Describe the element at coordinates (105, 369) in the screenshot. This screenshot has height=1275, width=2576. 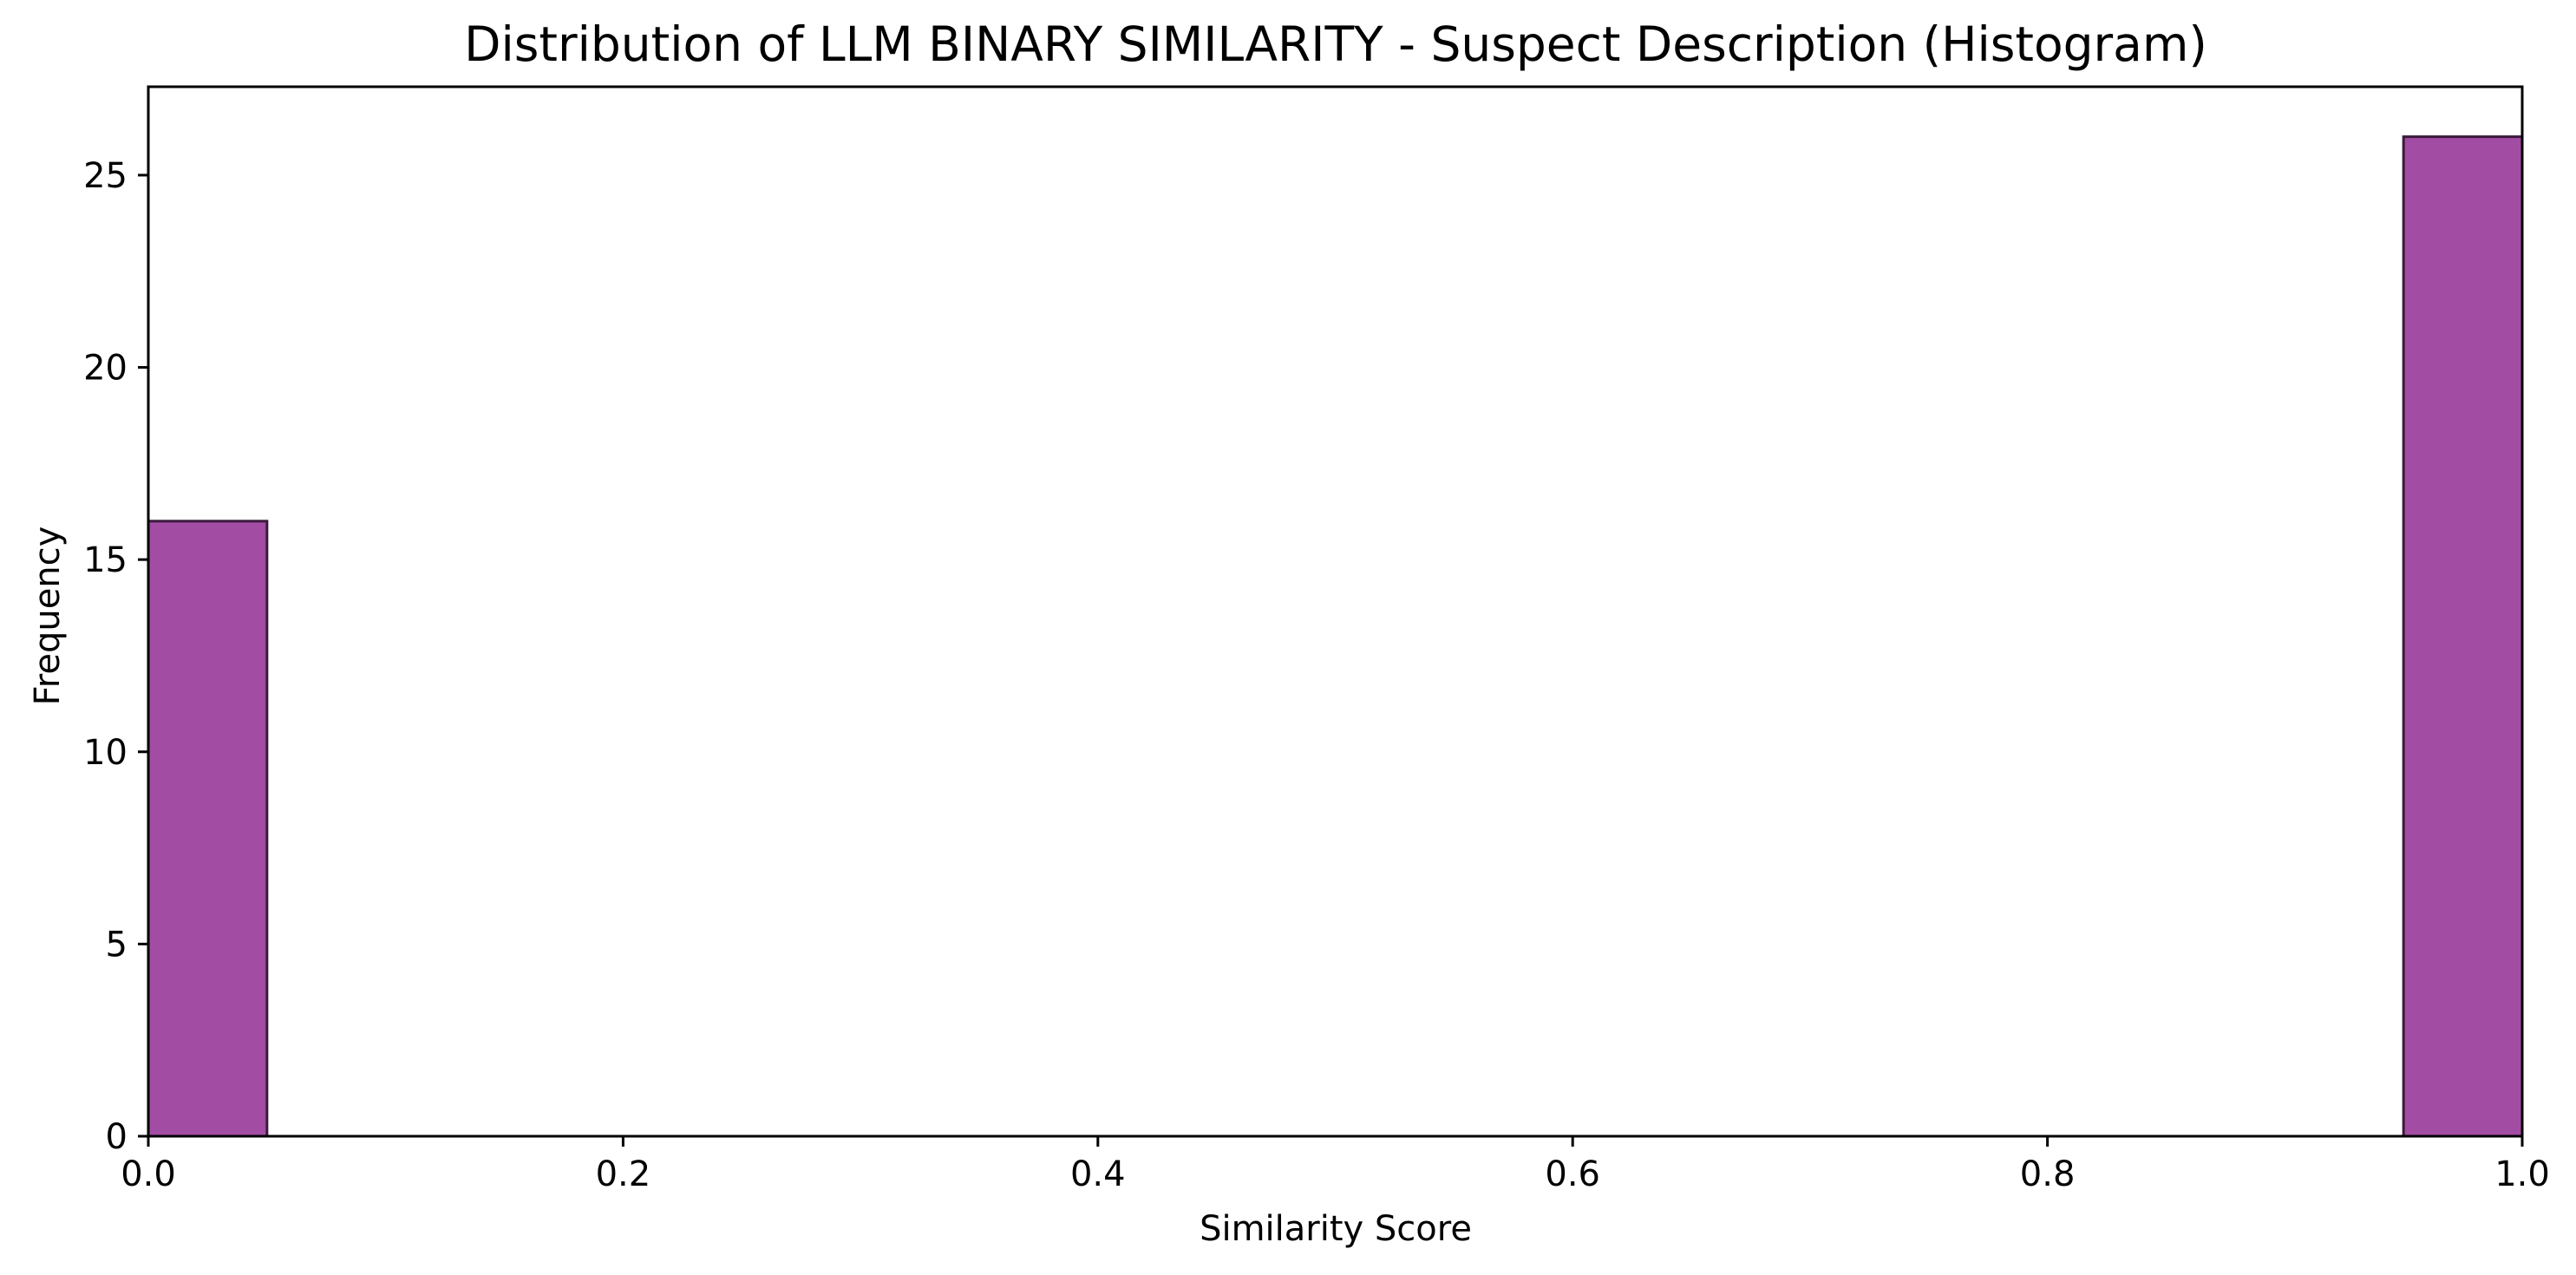
I see `y-tick-label: 20` at that location.